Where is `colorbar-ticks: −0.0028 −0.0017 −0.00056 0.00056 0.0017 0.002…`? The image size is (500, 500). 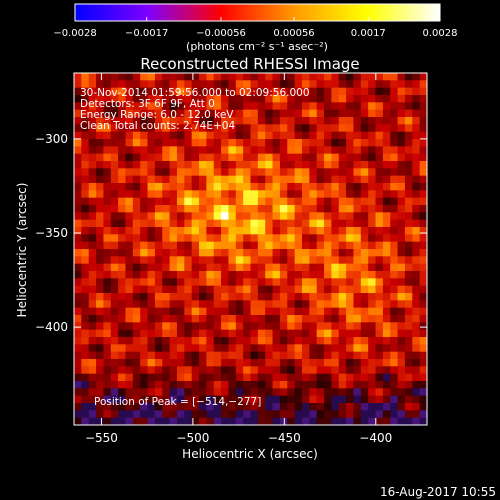 colorbar-ticks: −0.0028 −0.0017 −0.00056 0.00056 0.0017 0.002… is located at coordinates (255, 28).